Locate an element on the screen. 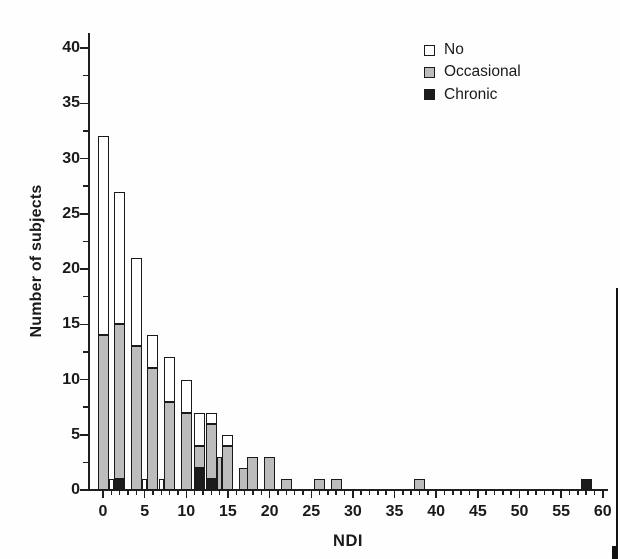 Image resolution: width=620 pixels, height=559 pixels. chronic-swatch-icon is located at coordinates (429, 95).